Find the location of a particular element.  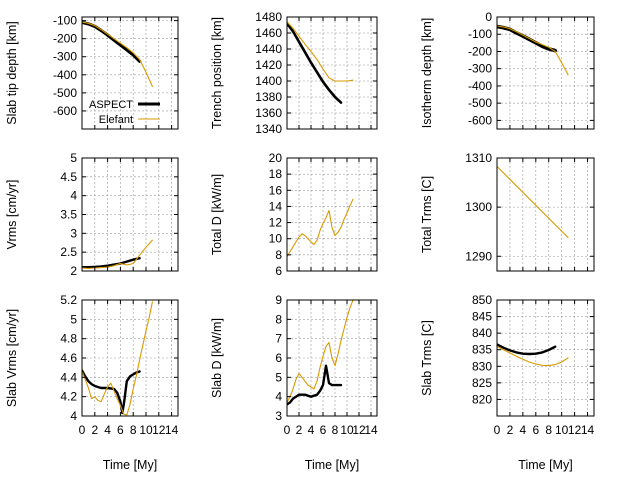

y-tick-label: 10 is located at coordinates (276, 239).